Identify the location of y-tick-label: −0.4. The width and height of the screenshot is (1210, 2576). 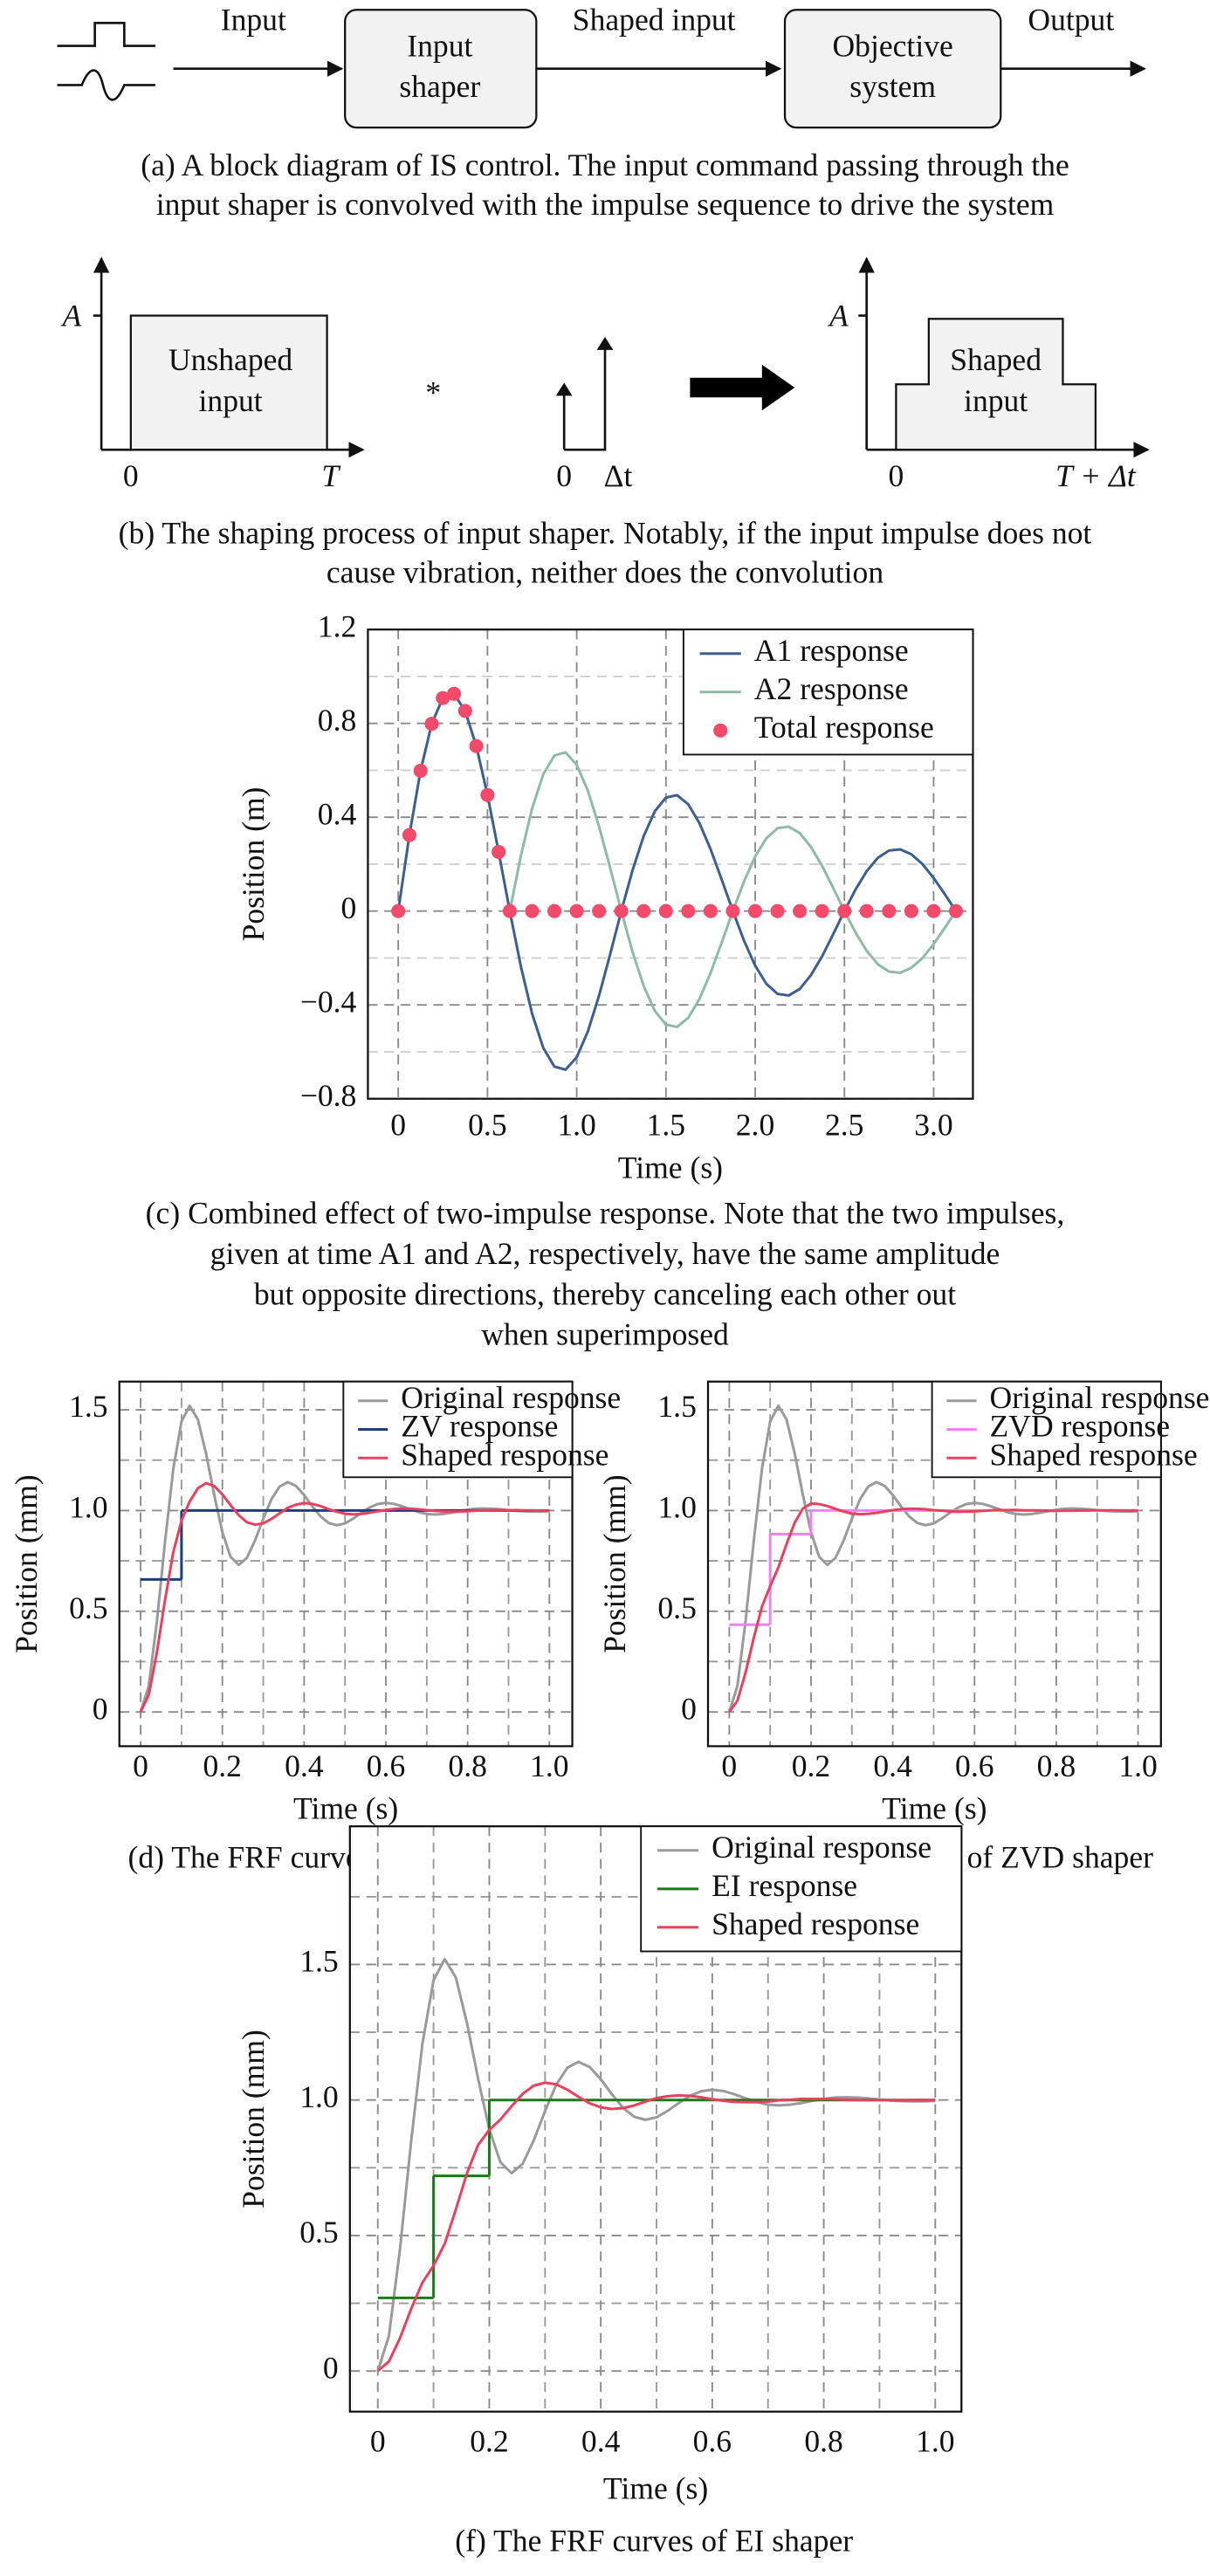
(328, 1002).